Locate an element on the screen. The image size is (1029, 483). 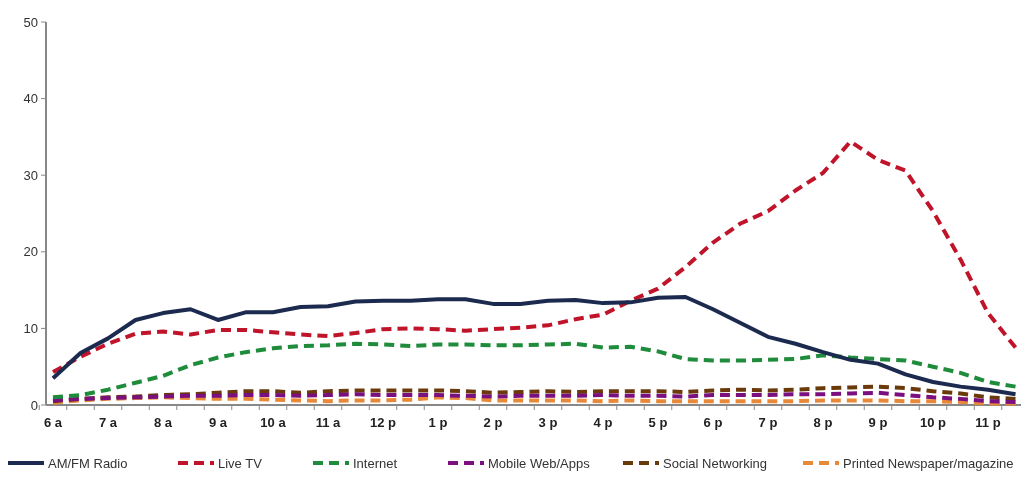
y-tick-label: 30 is located at coordinates (30, 175).